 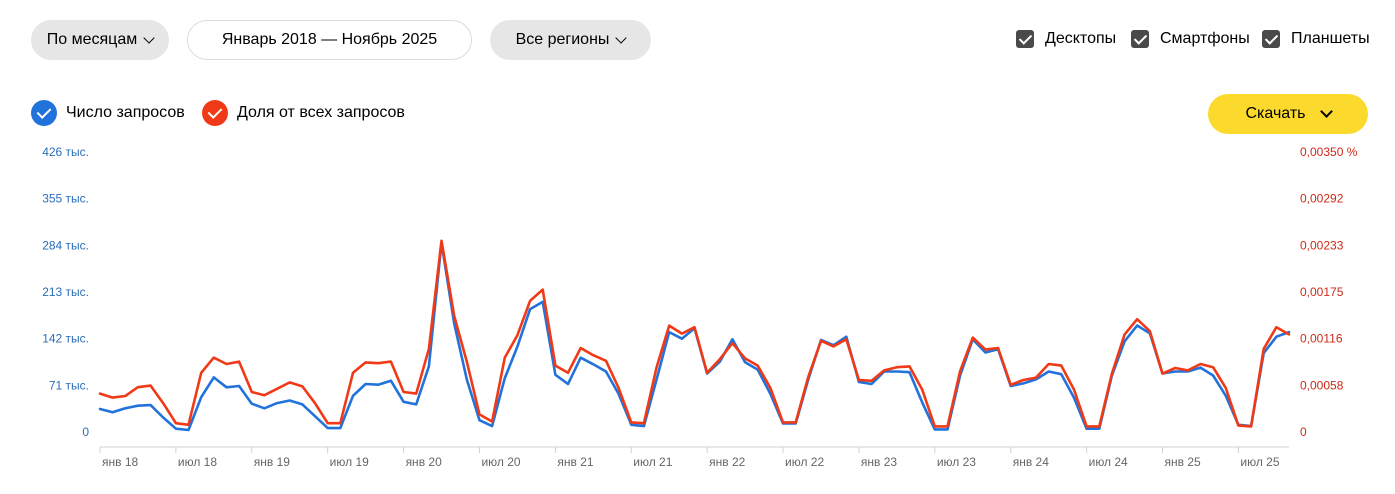 What do you see at coordinates (652, 462) in the screenshot?
I see `x-tick-label: июл 21` at bounding box center [652, 462].